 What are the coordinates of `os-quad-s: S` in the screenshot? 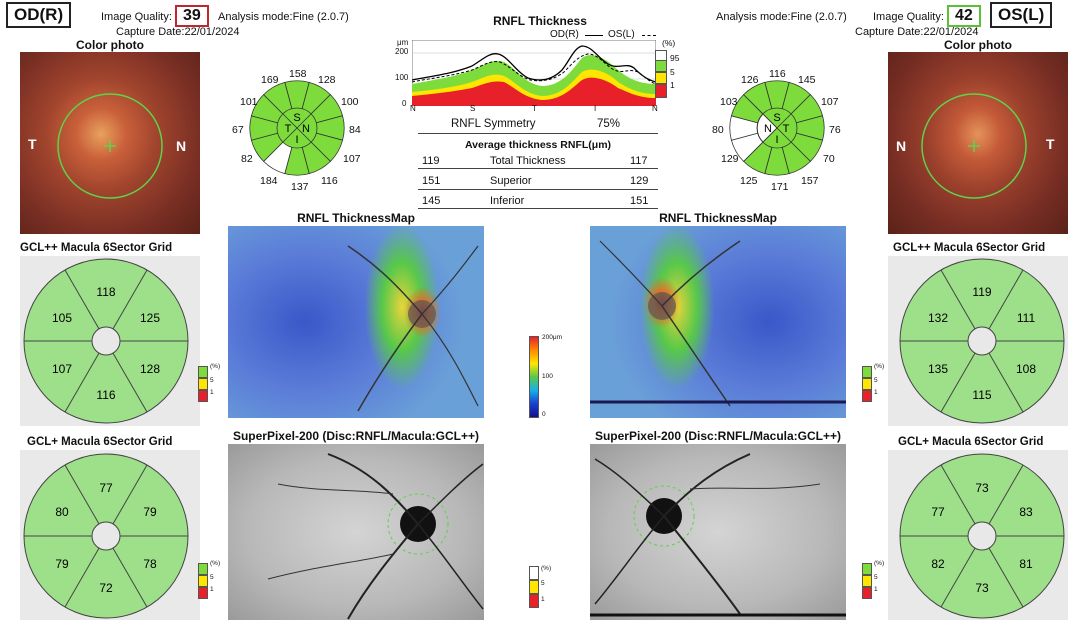 It's located at (776, 118).